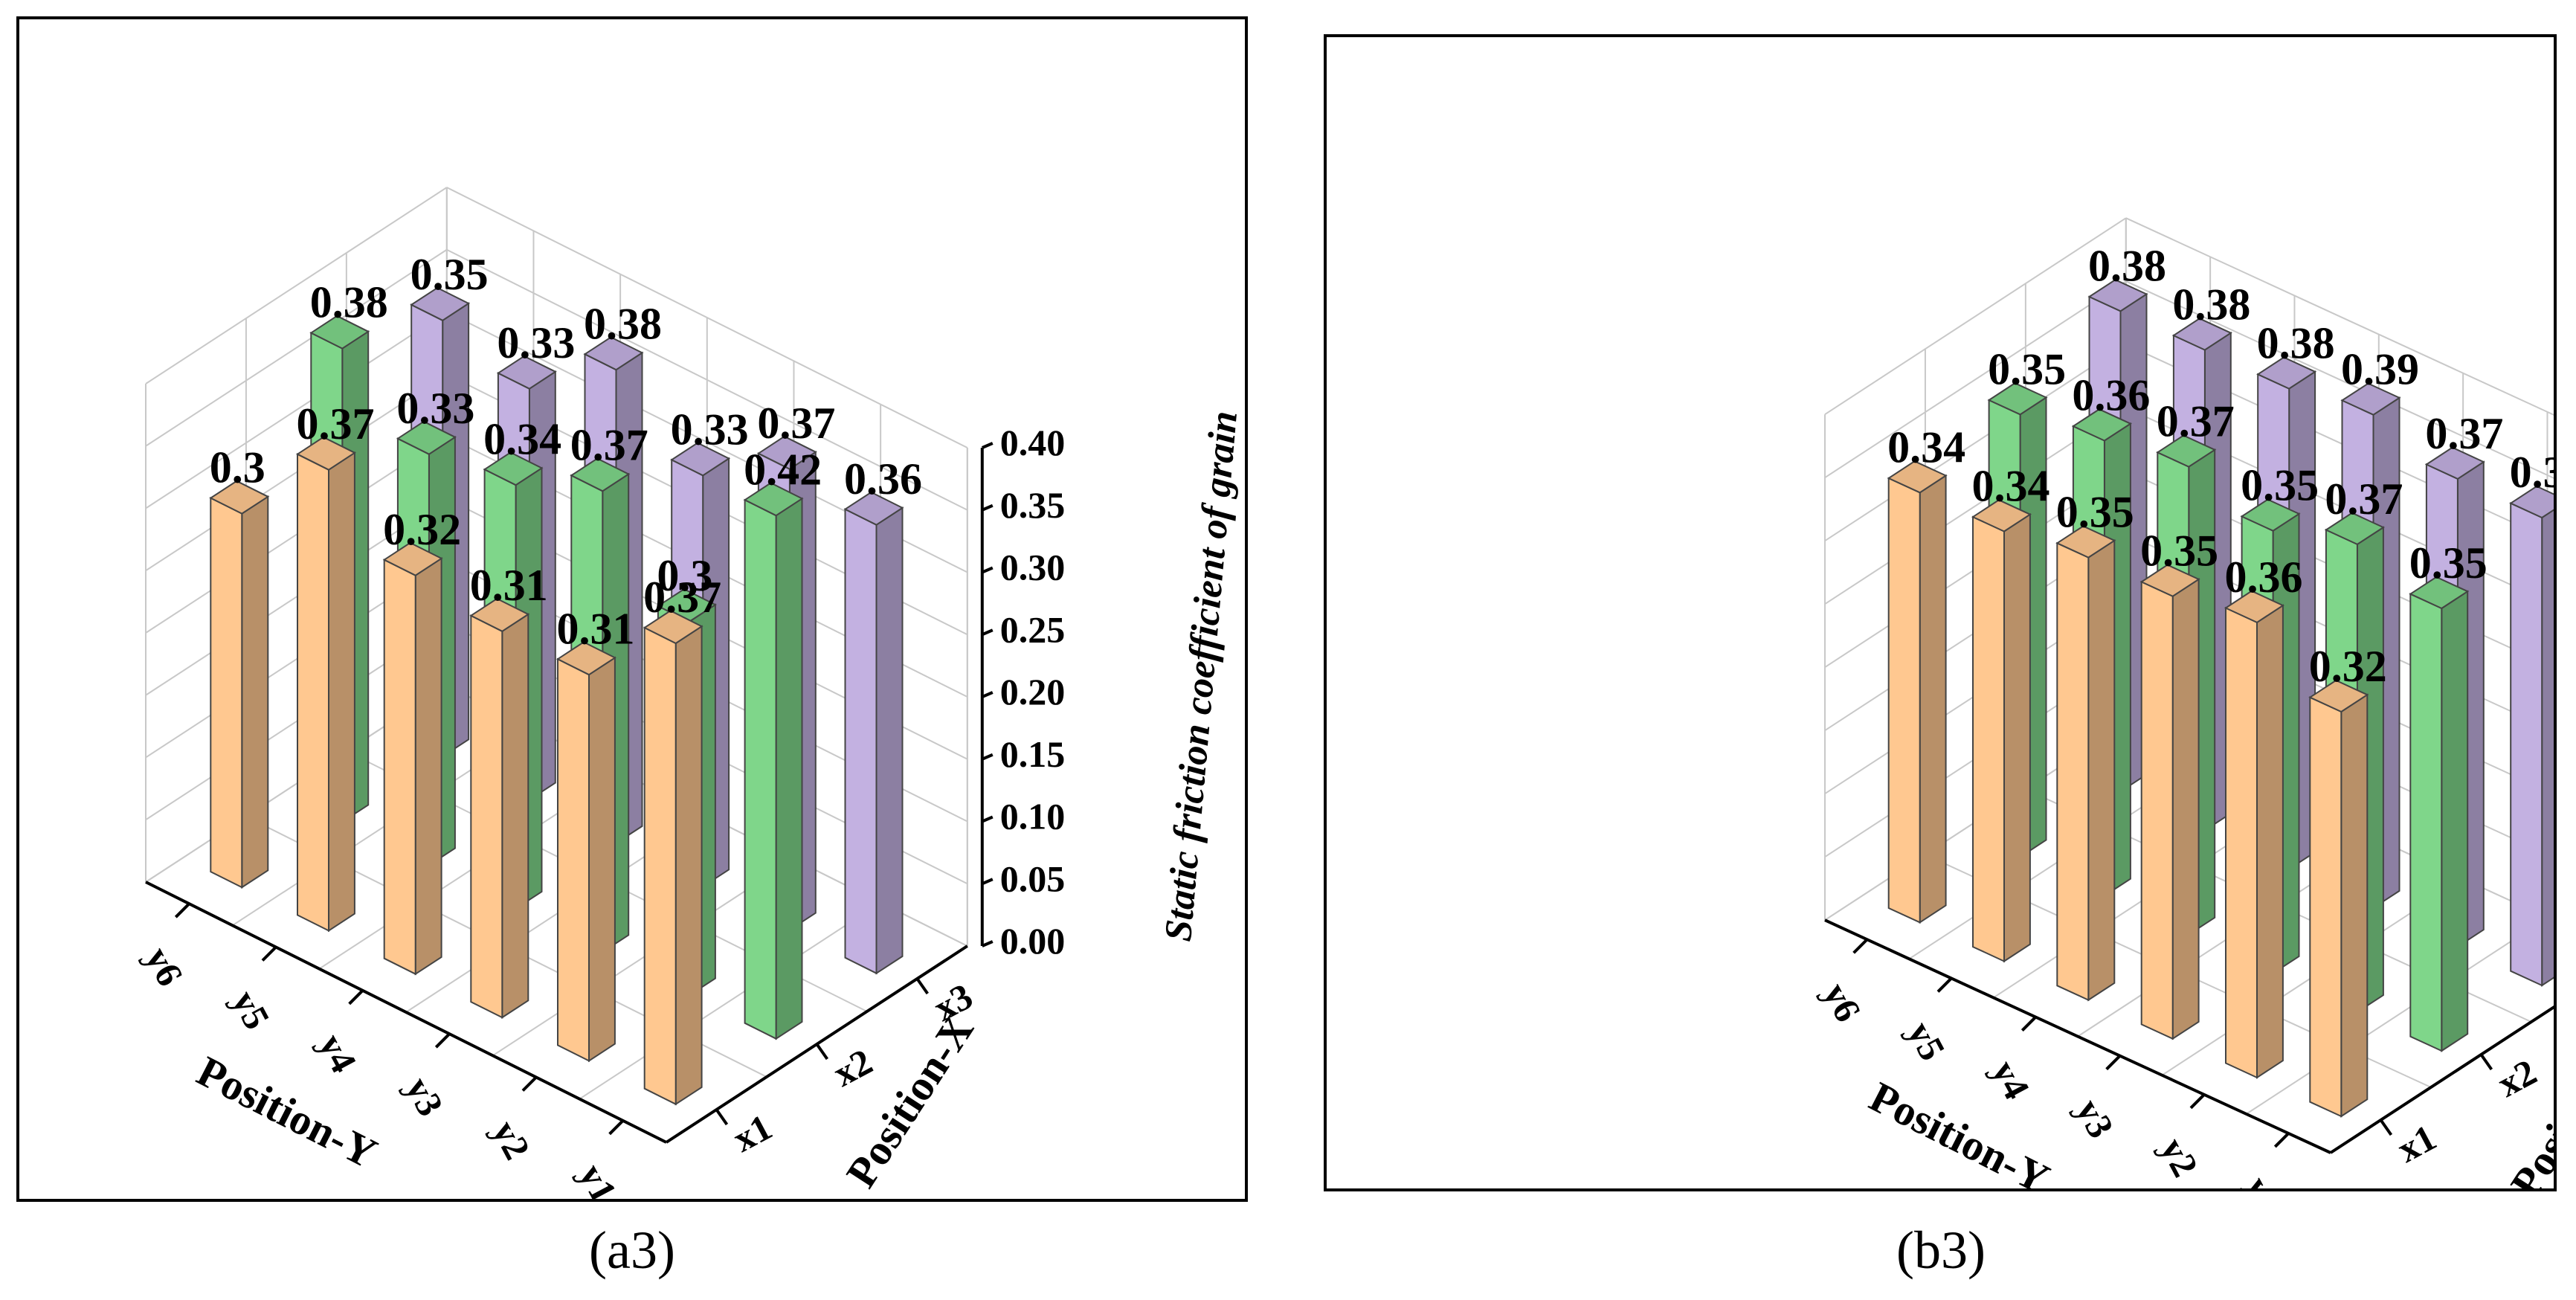 The height and width of the screenshot is (1300, 2576). I want to click on caption-b3: (b3), so click(1941, 1250).